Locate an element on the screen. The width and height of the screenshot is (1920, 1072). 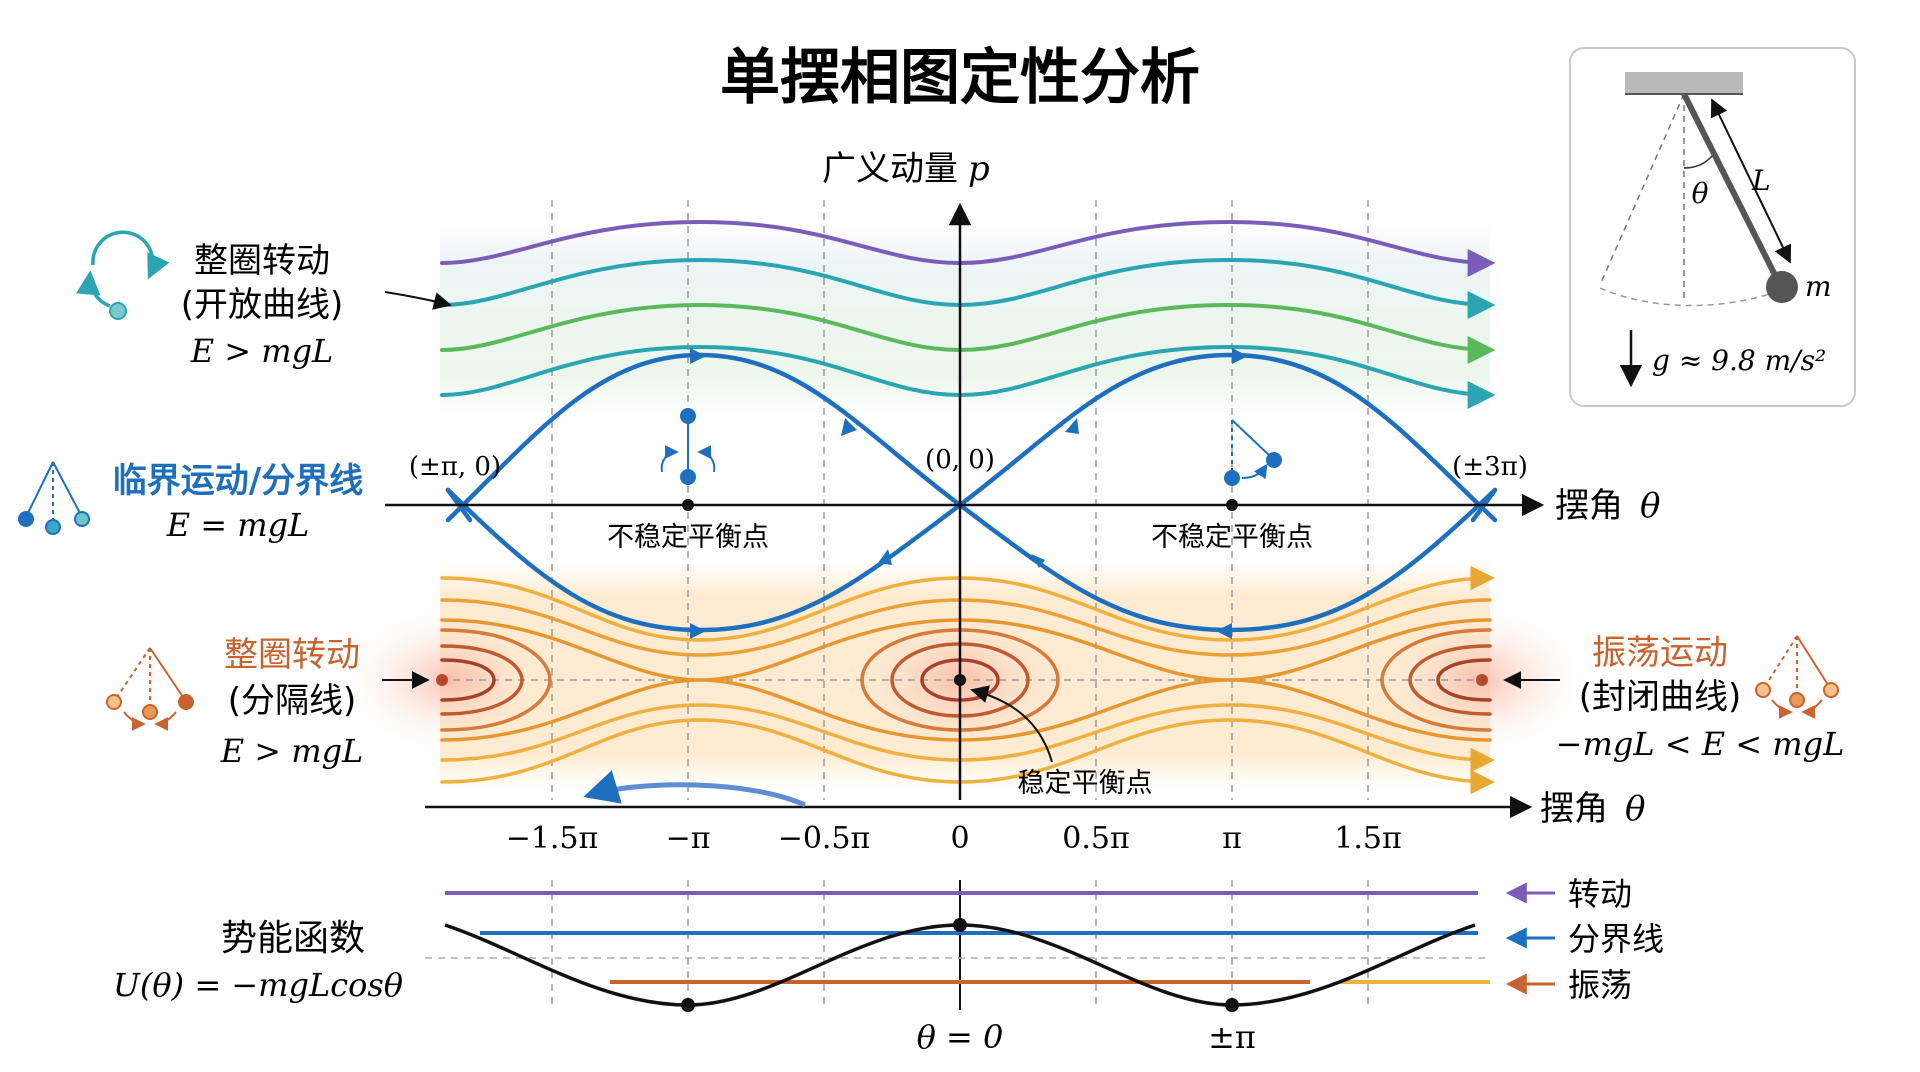
tilted-pendulum-icon-right is located at coordinates (1253, 452).